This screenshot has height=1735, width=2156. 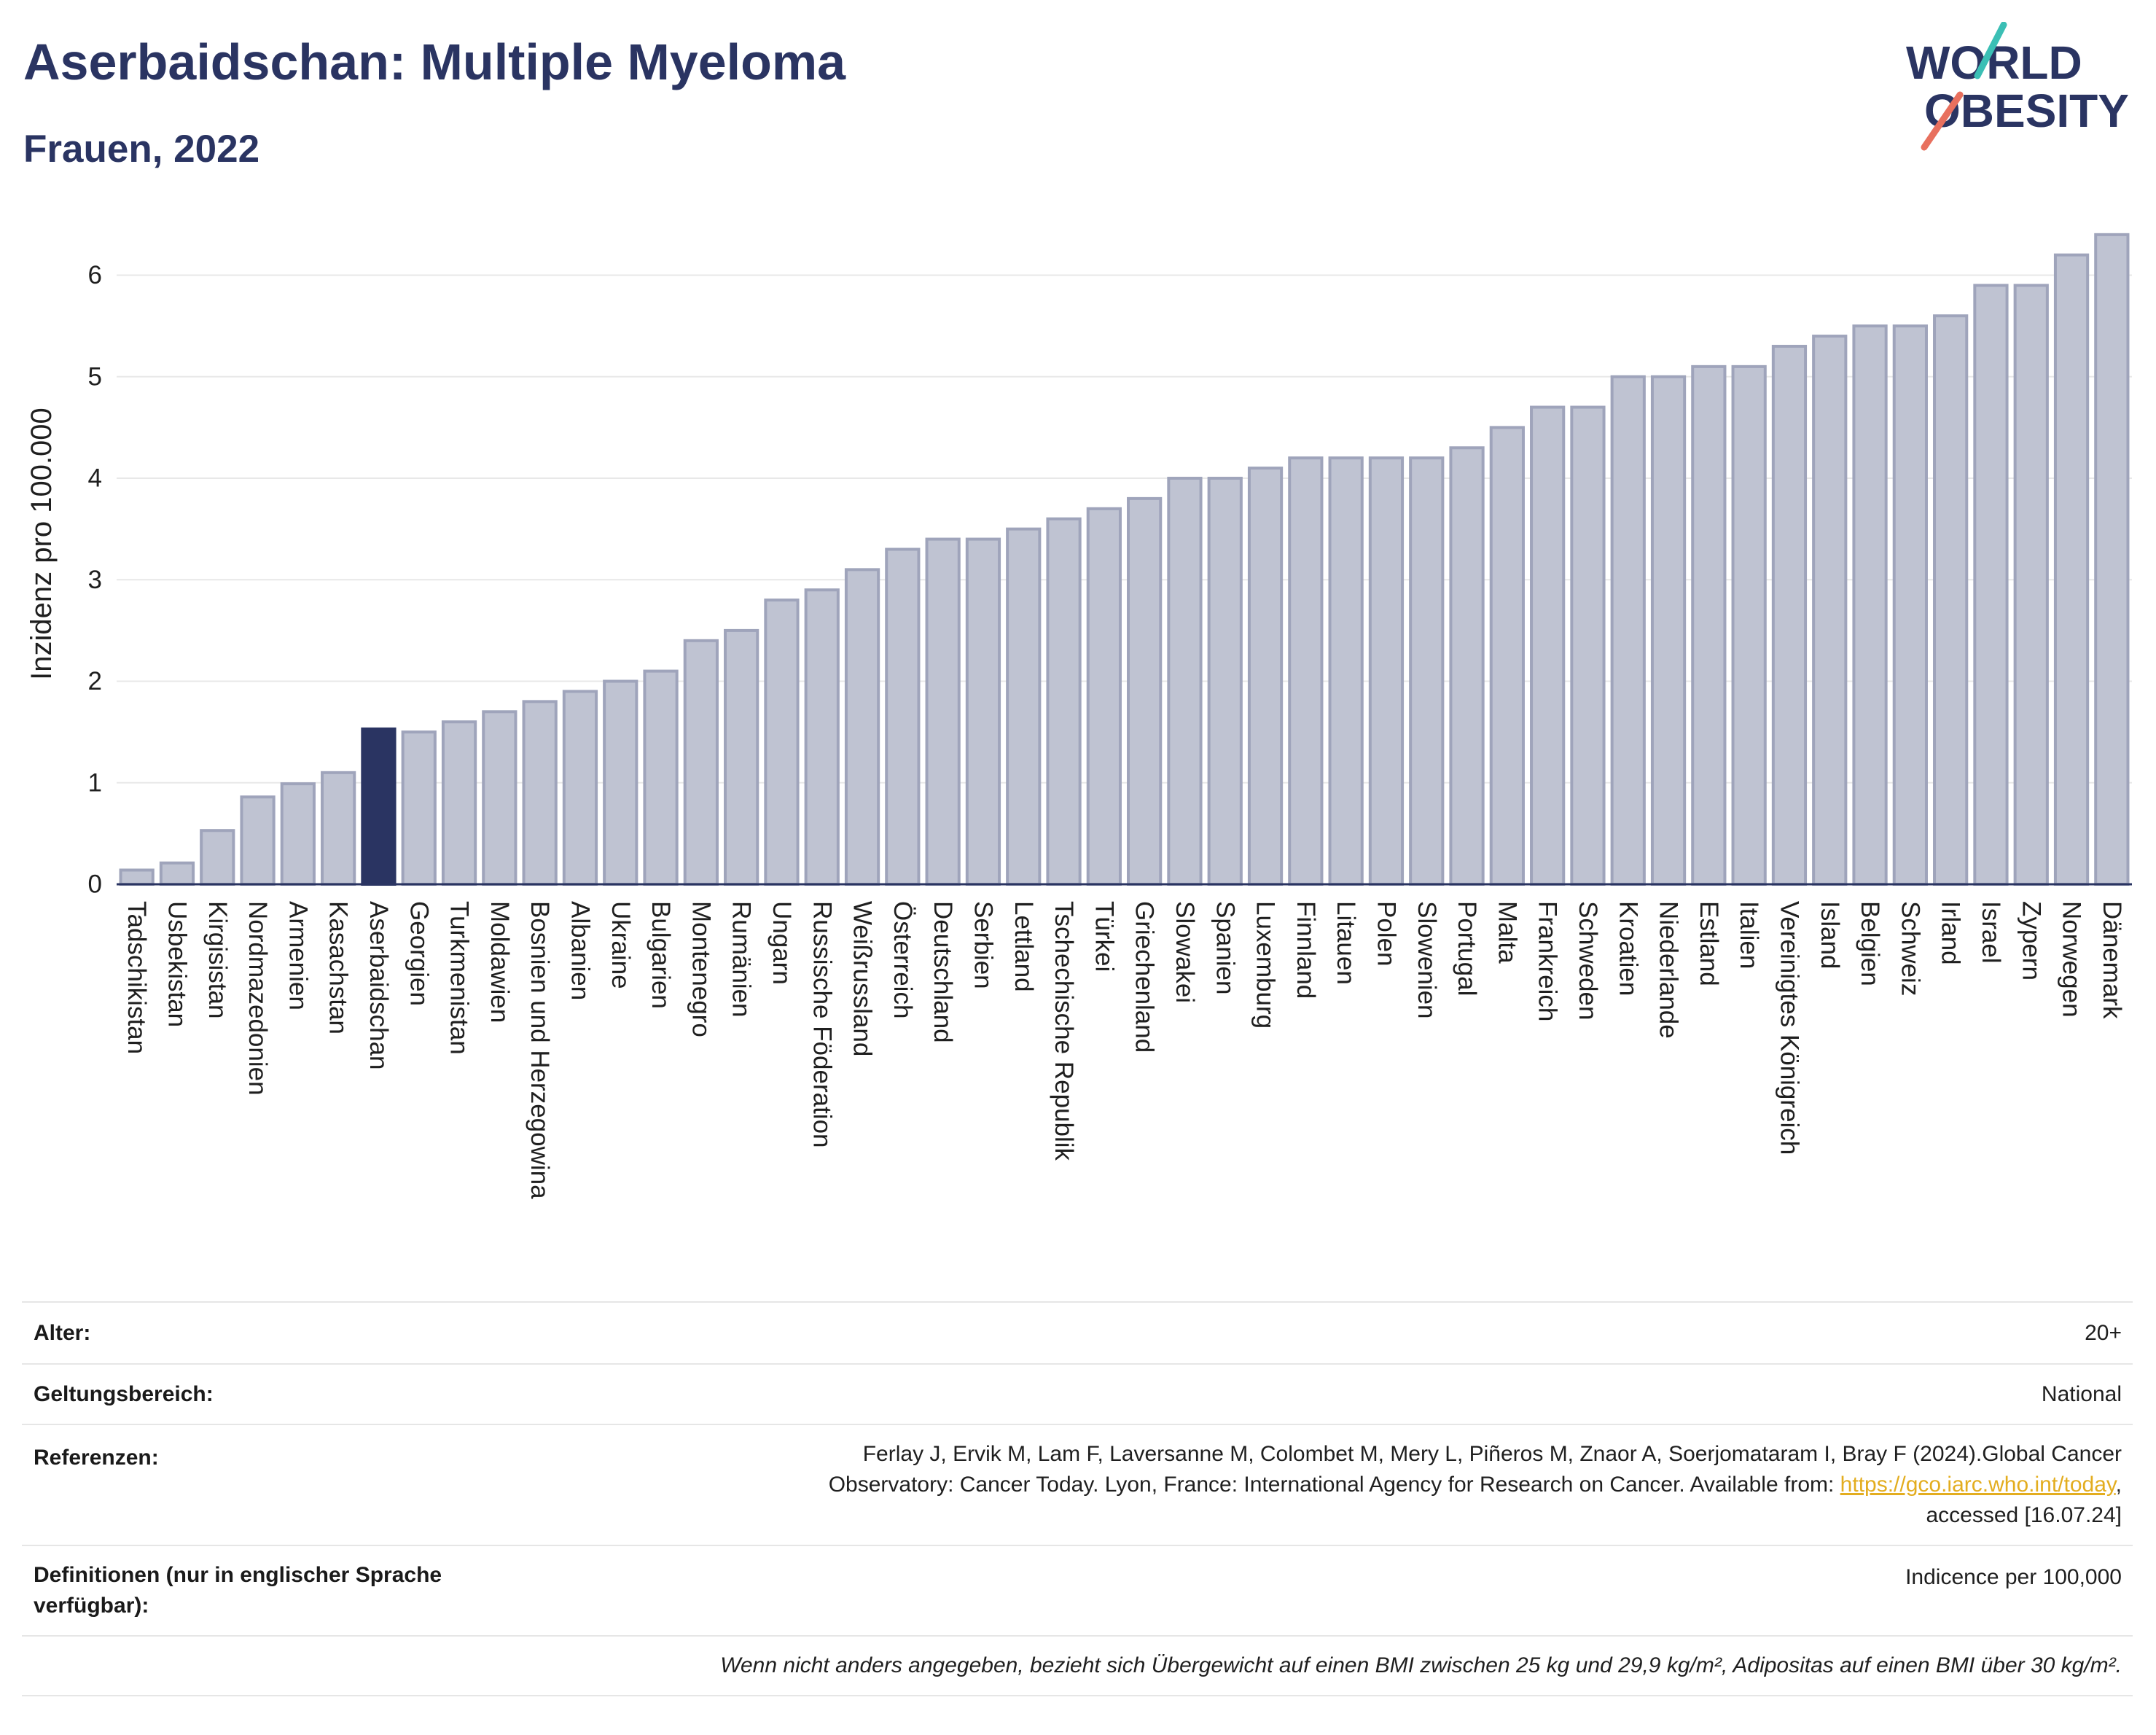 I want to click on scope-value: National, so click(x=2081, y=1393).